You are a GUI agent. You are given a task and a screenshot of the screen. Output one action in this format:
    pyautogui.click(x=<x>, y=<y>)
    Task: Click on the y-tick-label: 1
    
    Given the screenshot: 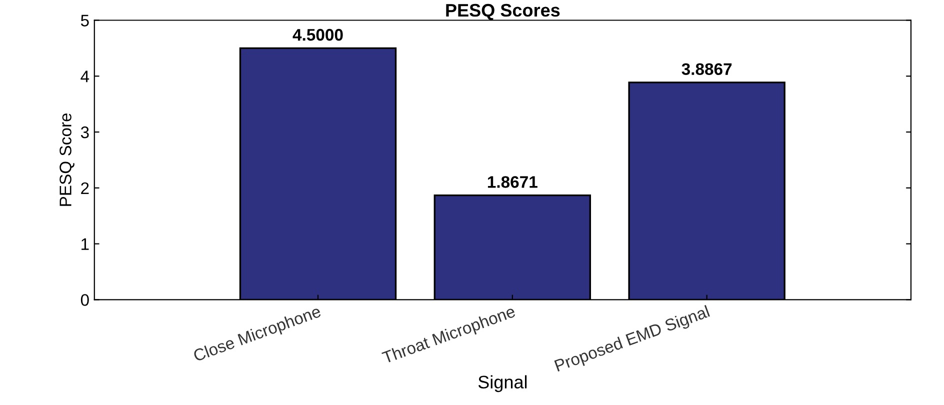 What is the action you would take?
    pyautogui.click(x=85, y=244)
    